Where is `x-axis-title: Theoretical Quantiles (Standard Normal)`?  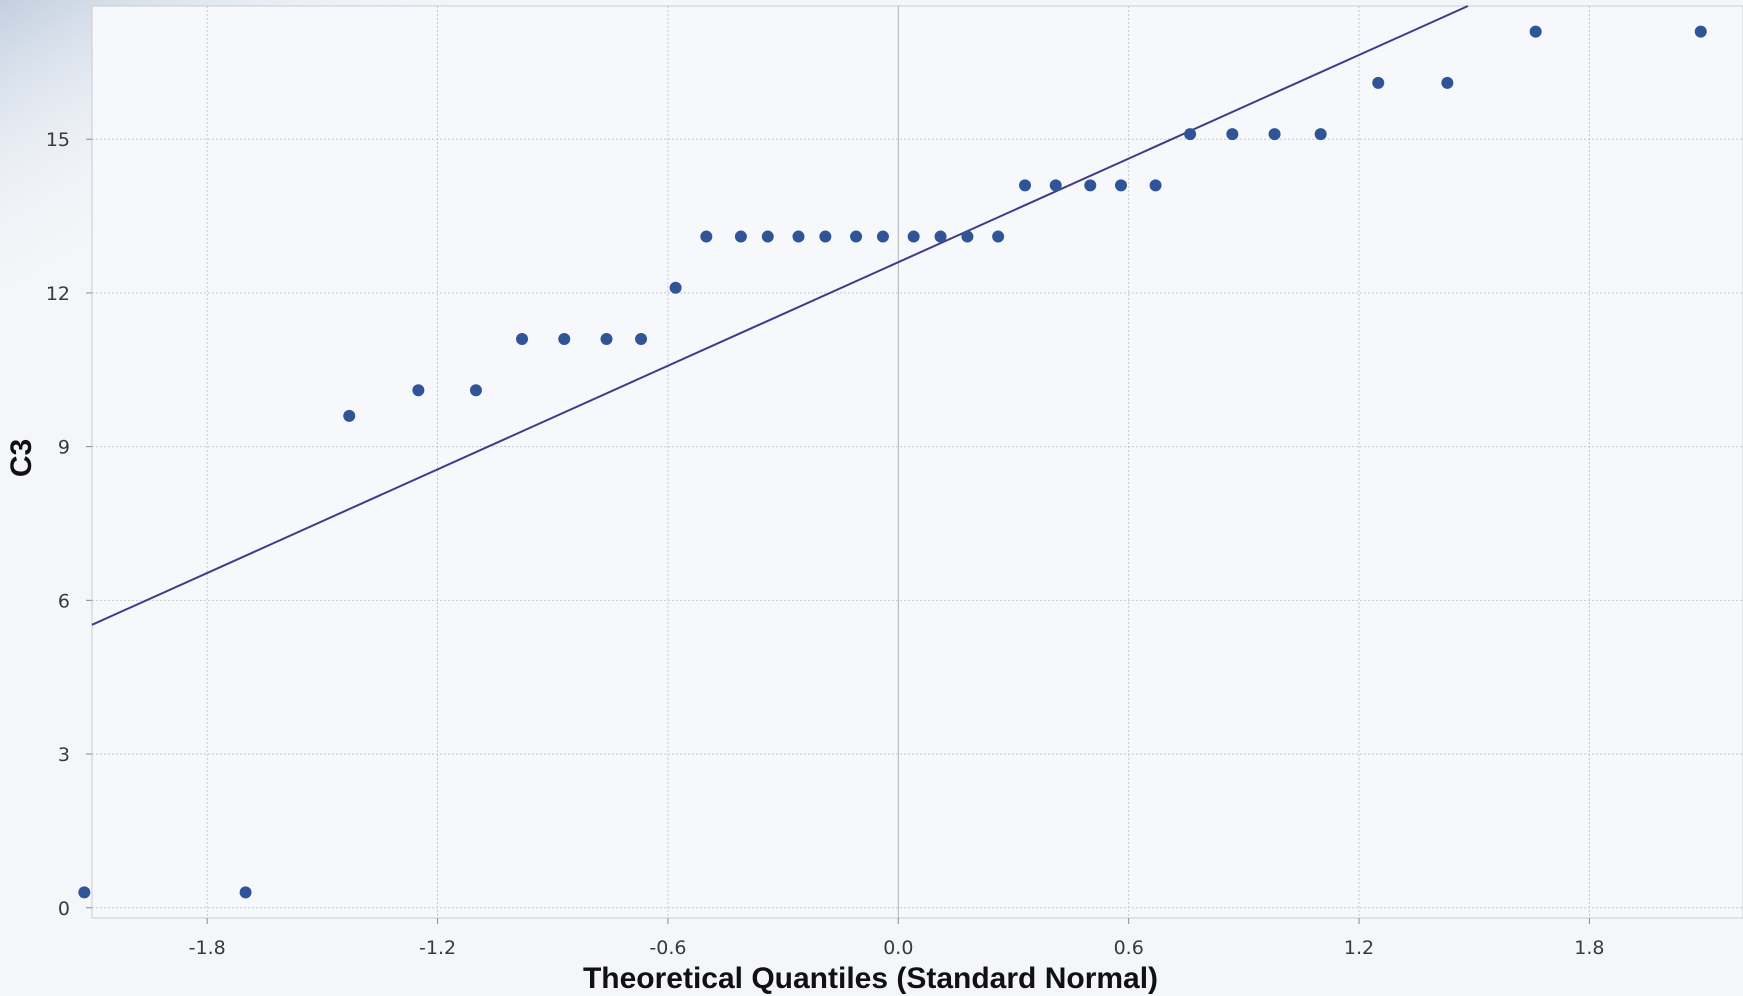 x-axis-title: Theoretical Quantiles (Standard Normal) is located at coordinates (870, 978).